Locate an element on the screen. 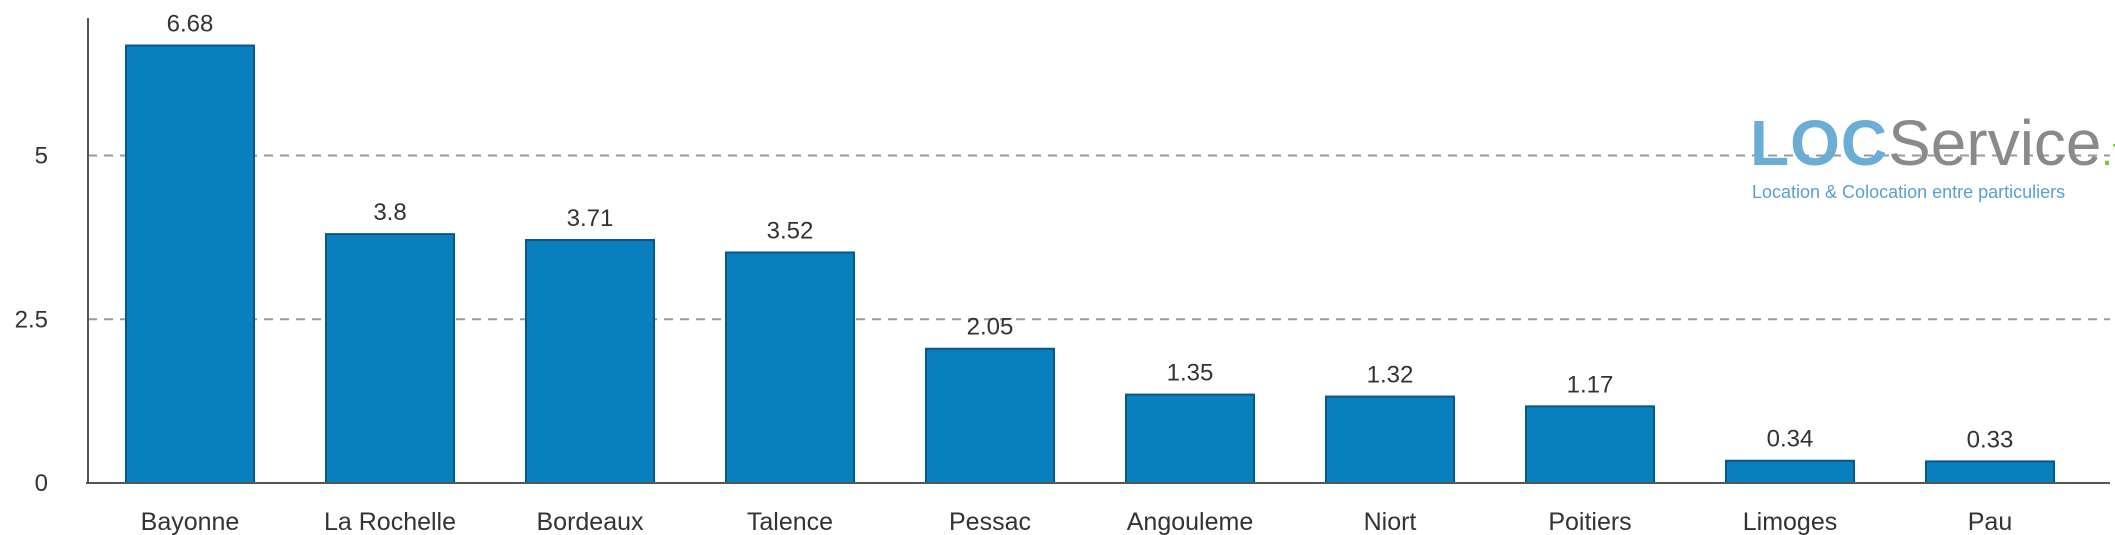 This screenshot has height=535, width=2115. bar-value-label: 1.32 is located at coordinates (1390, 375).